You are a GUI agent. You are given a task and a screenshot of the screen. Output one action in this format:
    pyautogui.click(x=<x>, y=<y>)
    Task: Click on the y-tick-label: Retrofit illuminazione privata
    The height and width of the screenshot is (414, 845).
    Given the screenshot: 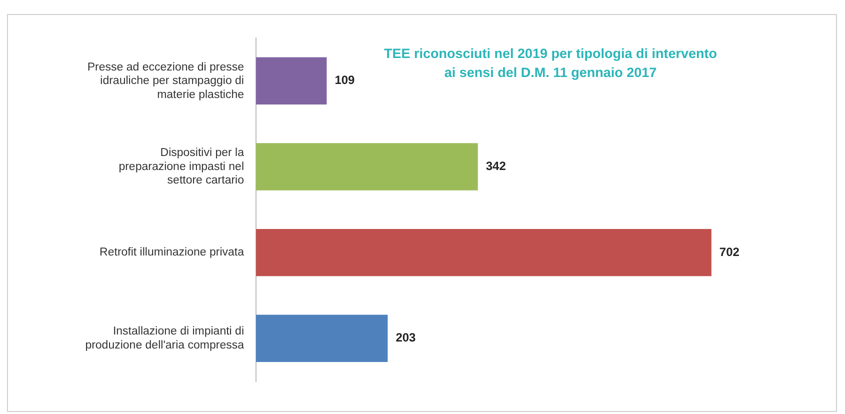 What is the action you would take?
    pyautogui.click(x=172, y=252)
    